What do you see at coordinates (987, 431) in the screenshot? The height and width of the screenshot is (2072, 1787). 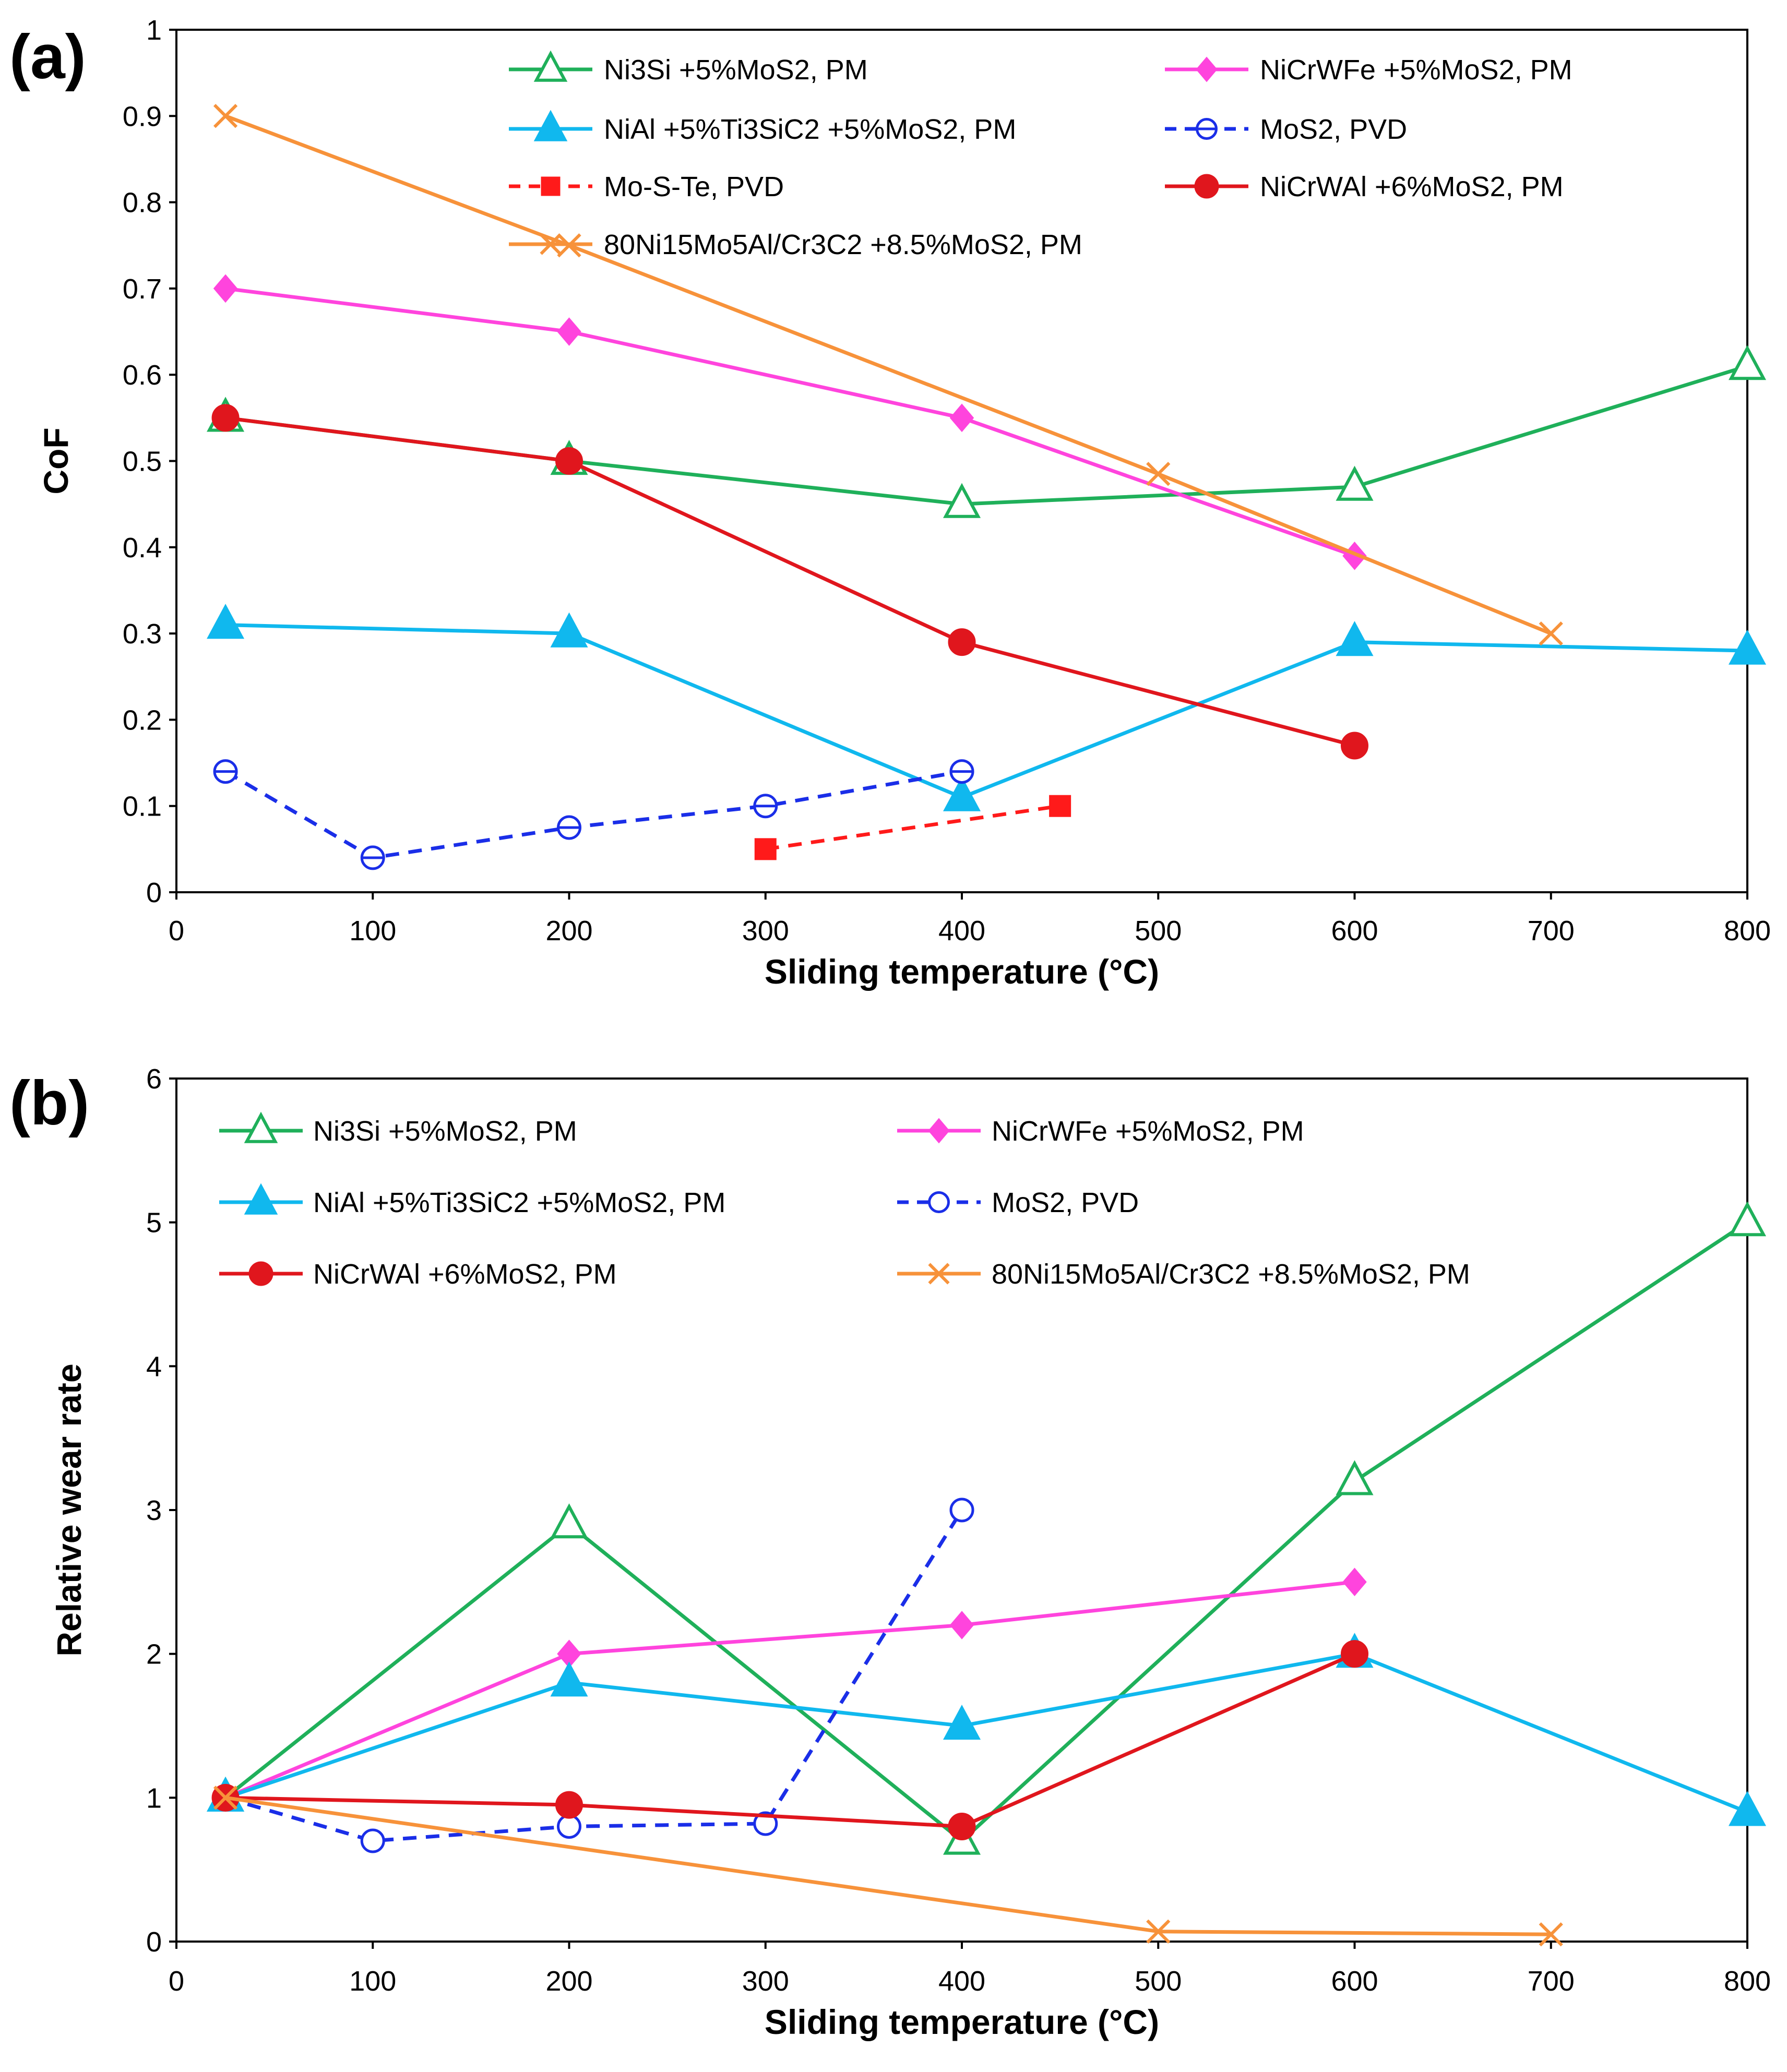 I see `series-ni3si` at bounding box center [987, 431].